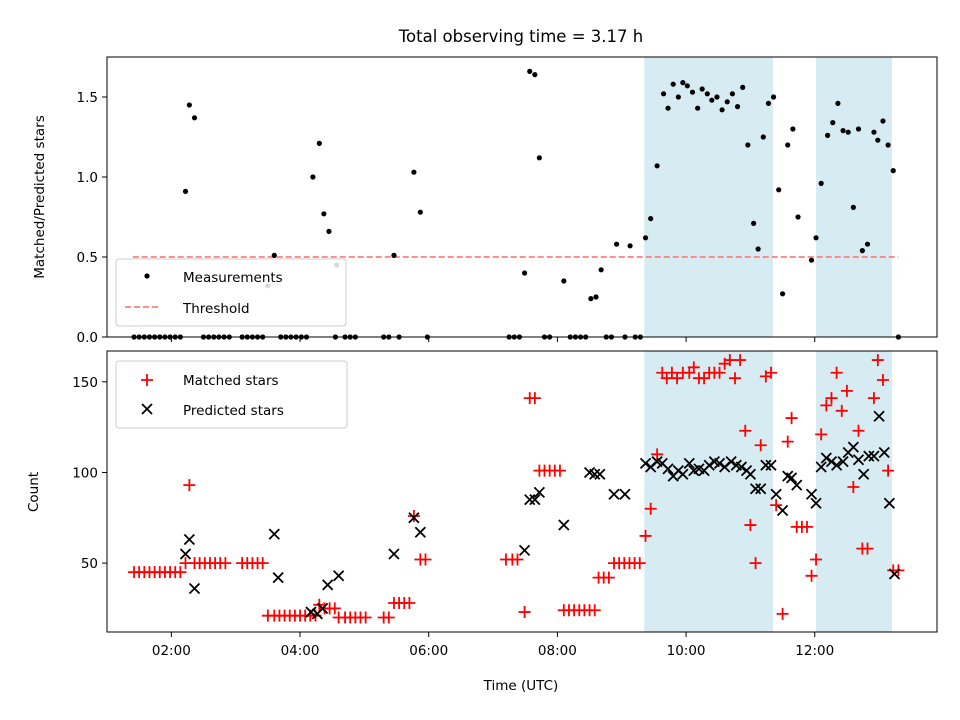 This screenshot has width=960, height=720. I want to click on bottom-xtick-label: 12:00, so click(814, 651).